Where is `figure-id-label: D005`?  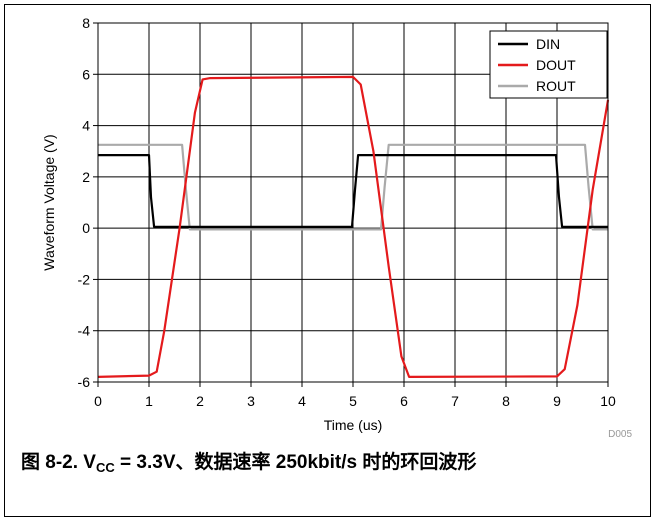 figure-id-label: D005 is located at coordinates (620, 434).